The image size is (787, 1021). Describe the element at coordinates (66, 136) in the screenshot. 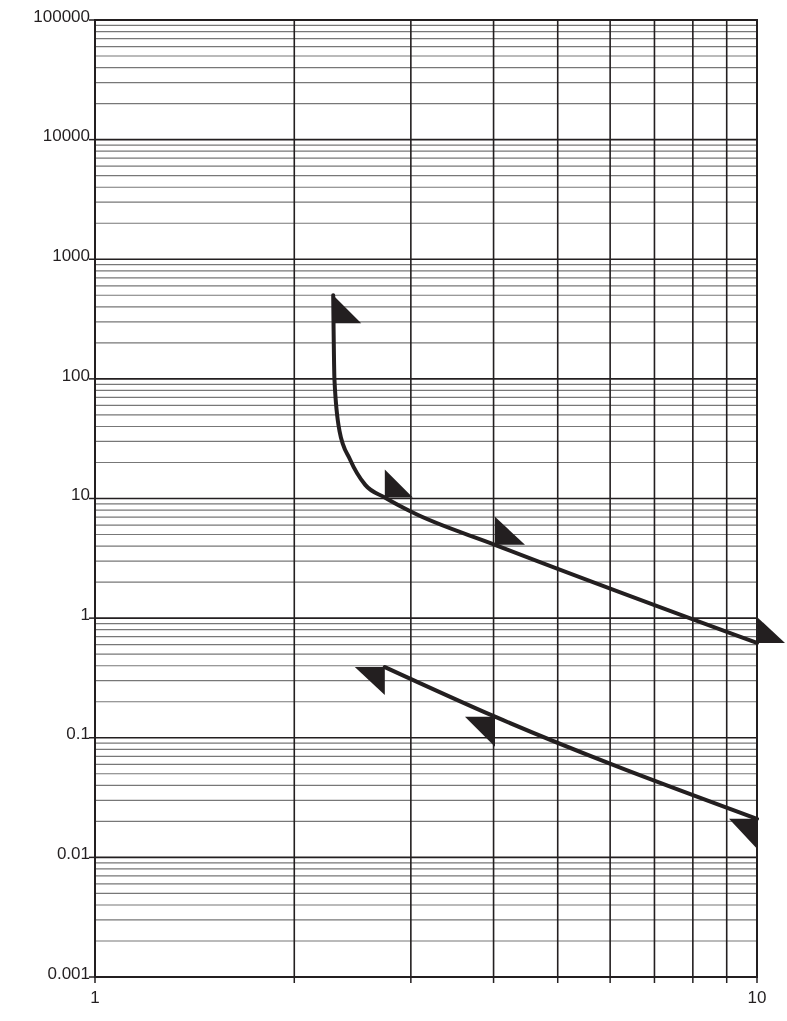

I see `y-tick-label: 10000` at that location.